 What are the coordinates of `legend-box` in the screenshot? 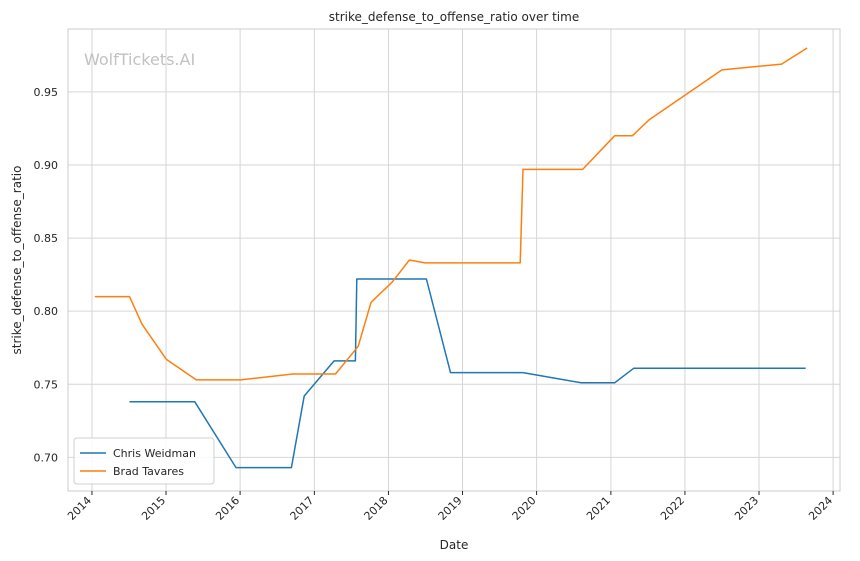 It's located at (144, 461).